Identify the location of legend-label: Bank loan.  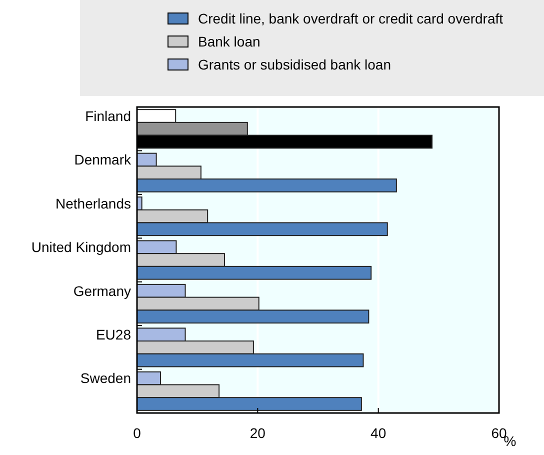
(229, 42).